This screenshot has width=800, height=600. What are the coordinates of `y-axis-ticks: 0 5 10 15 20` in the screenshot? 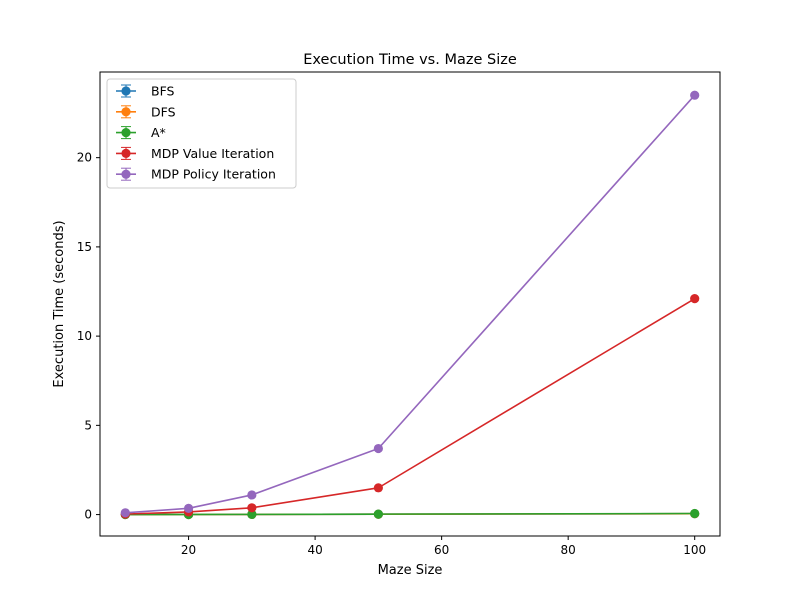 It's located at (88, 336).